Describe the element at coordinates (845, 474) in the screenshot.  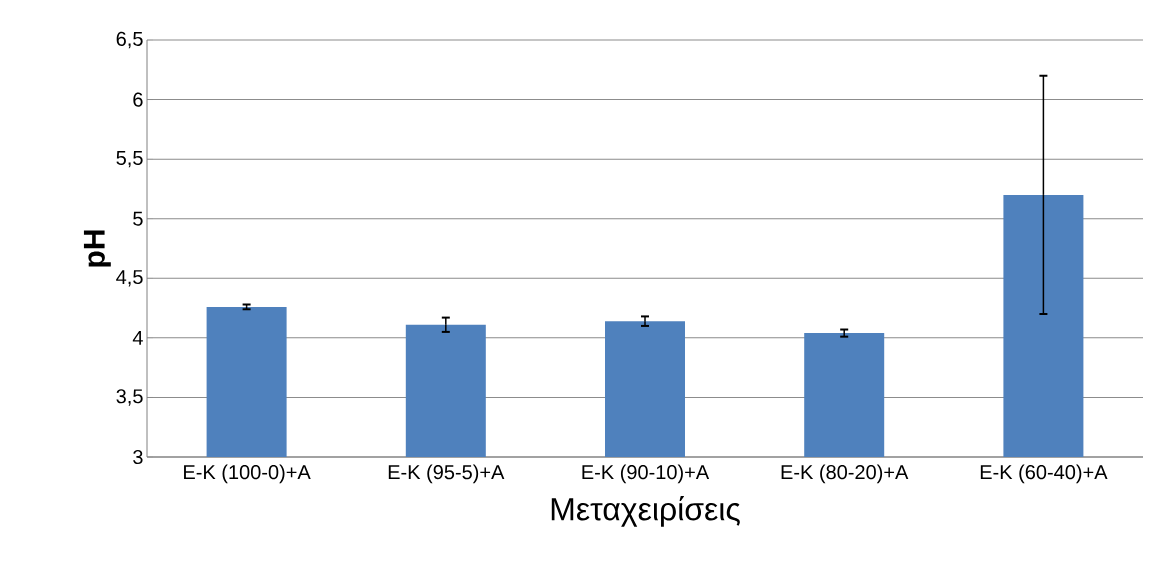
I see `x-tick-label: Ε-Κ (80-20)+Α` at that location.